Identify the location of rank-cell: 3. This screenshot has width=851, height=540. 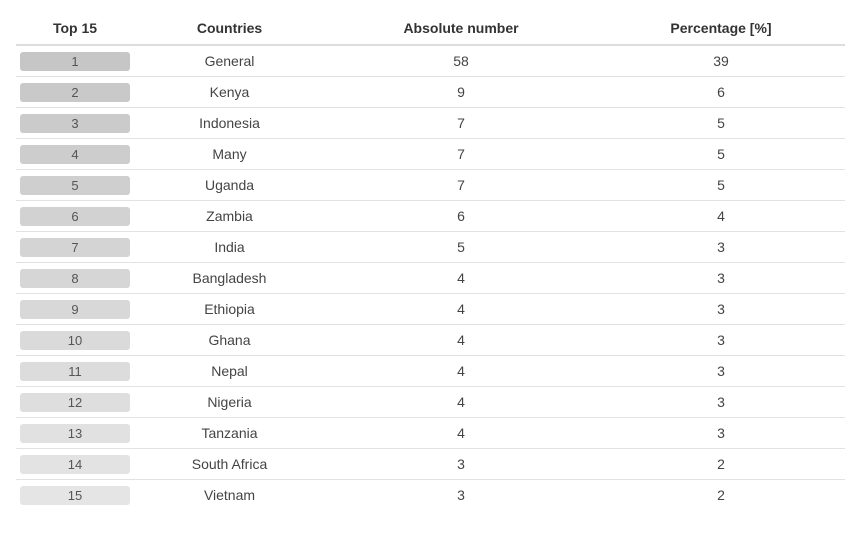
(75, 123).